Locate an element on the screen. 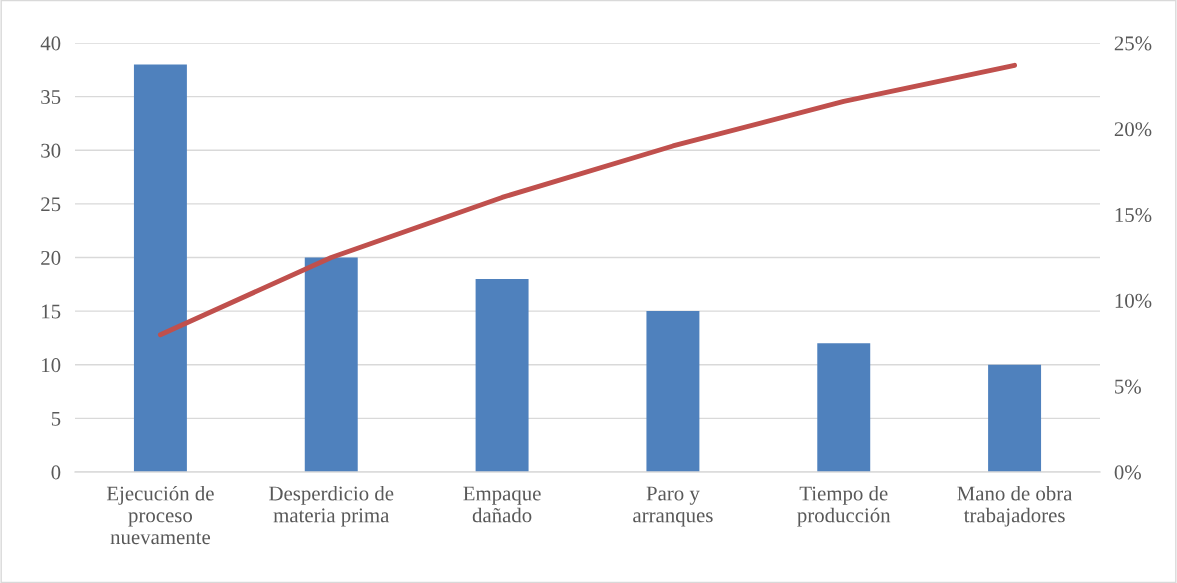 The image size is (1177, 583). y-tick-label: 35 is located at coordinates (51, 97).